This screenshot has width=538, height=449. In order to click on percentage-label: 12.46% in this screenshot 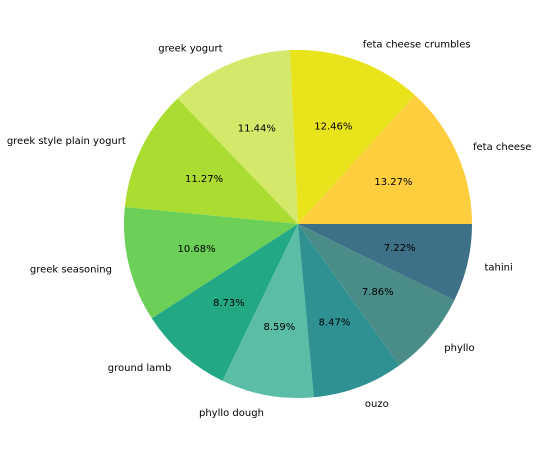, I will do `click(333, 126)`.